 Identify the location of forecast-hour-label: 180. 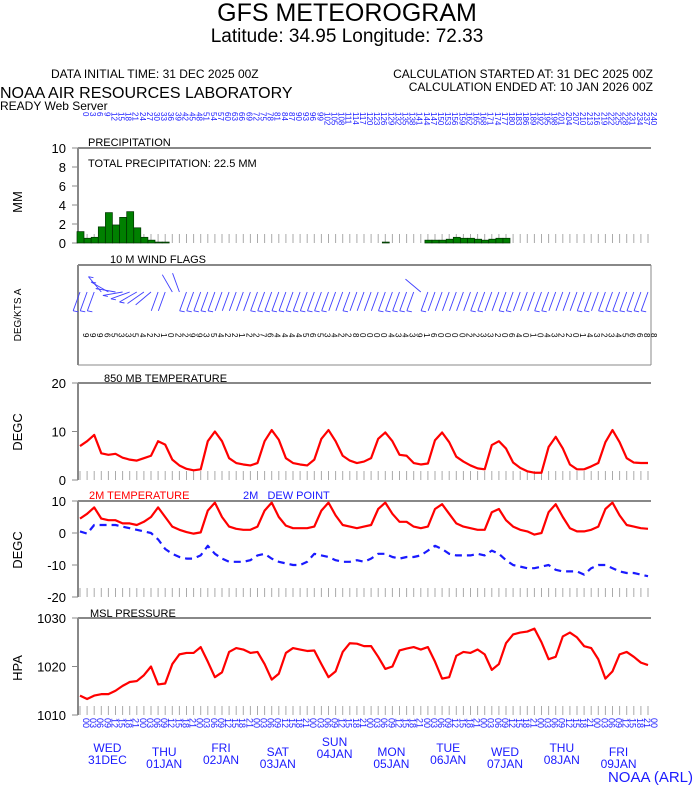
(511, 119).